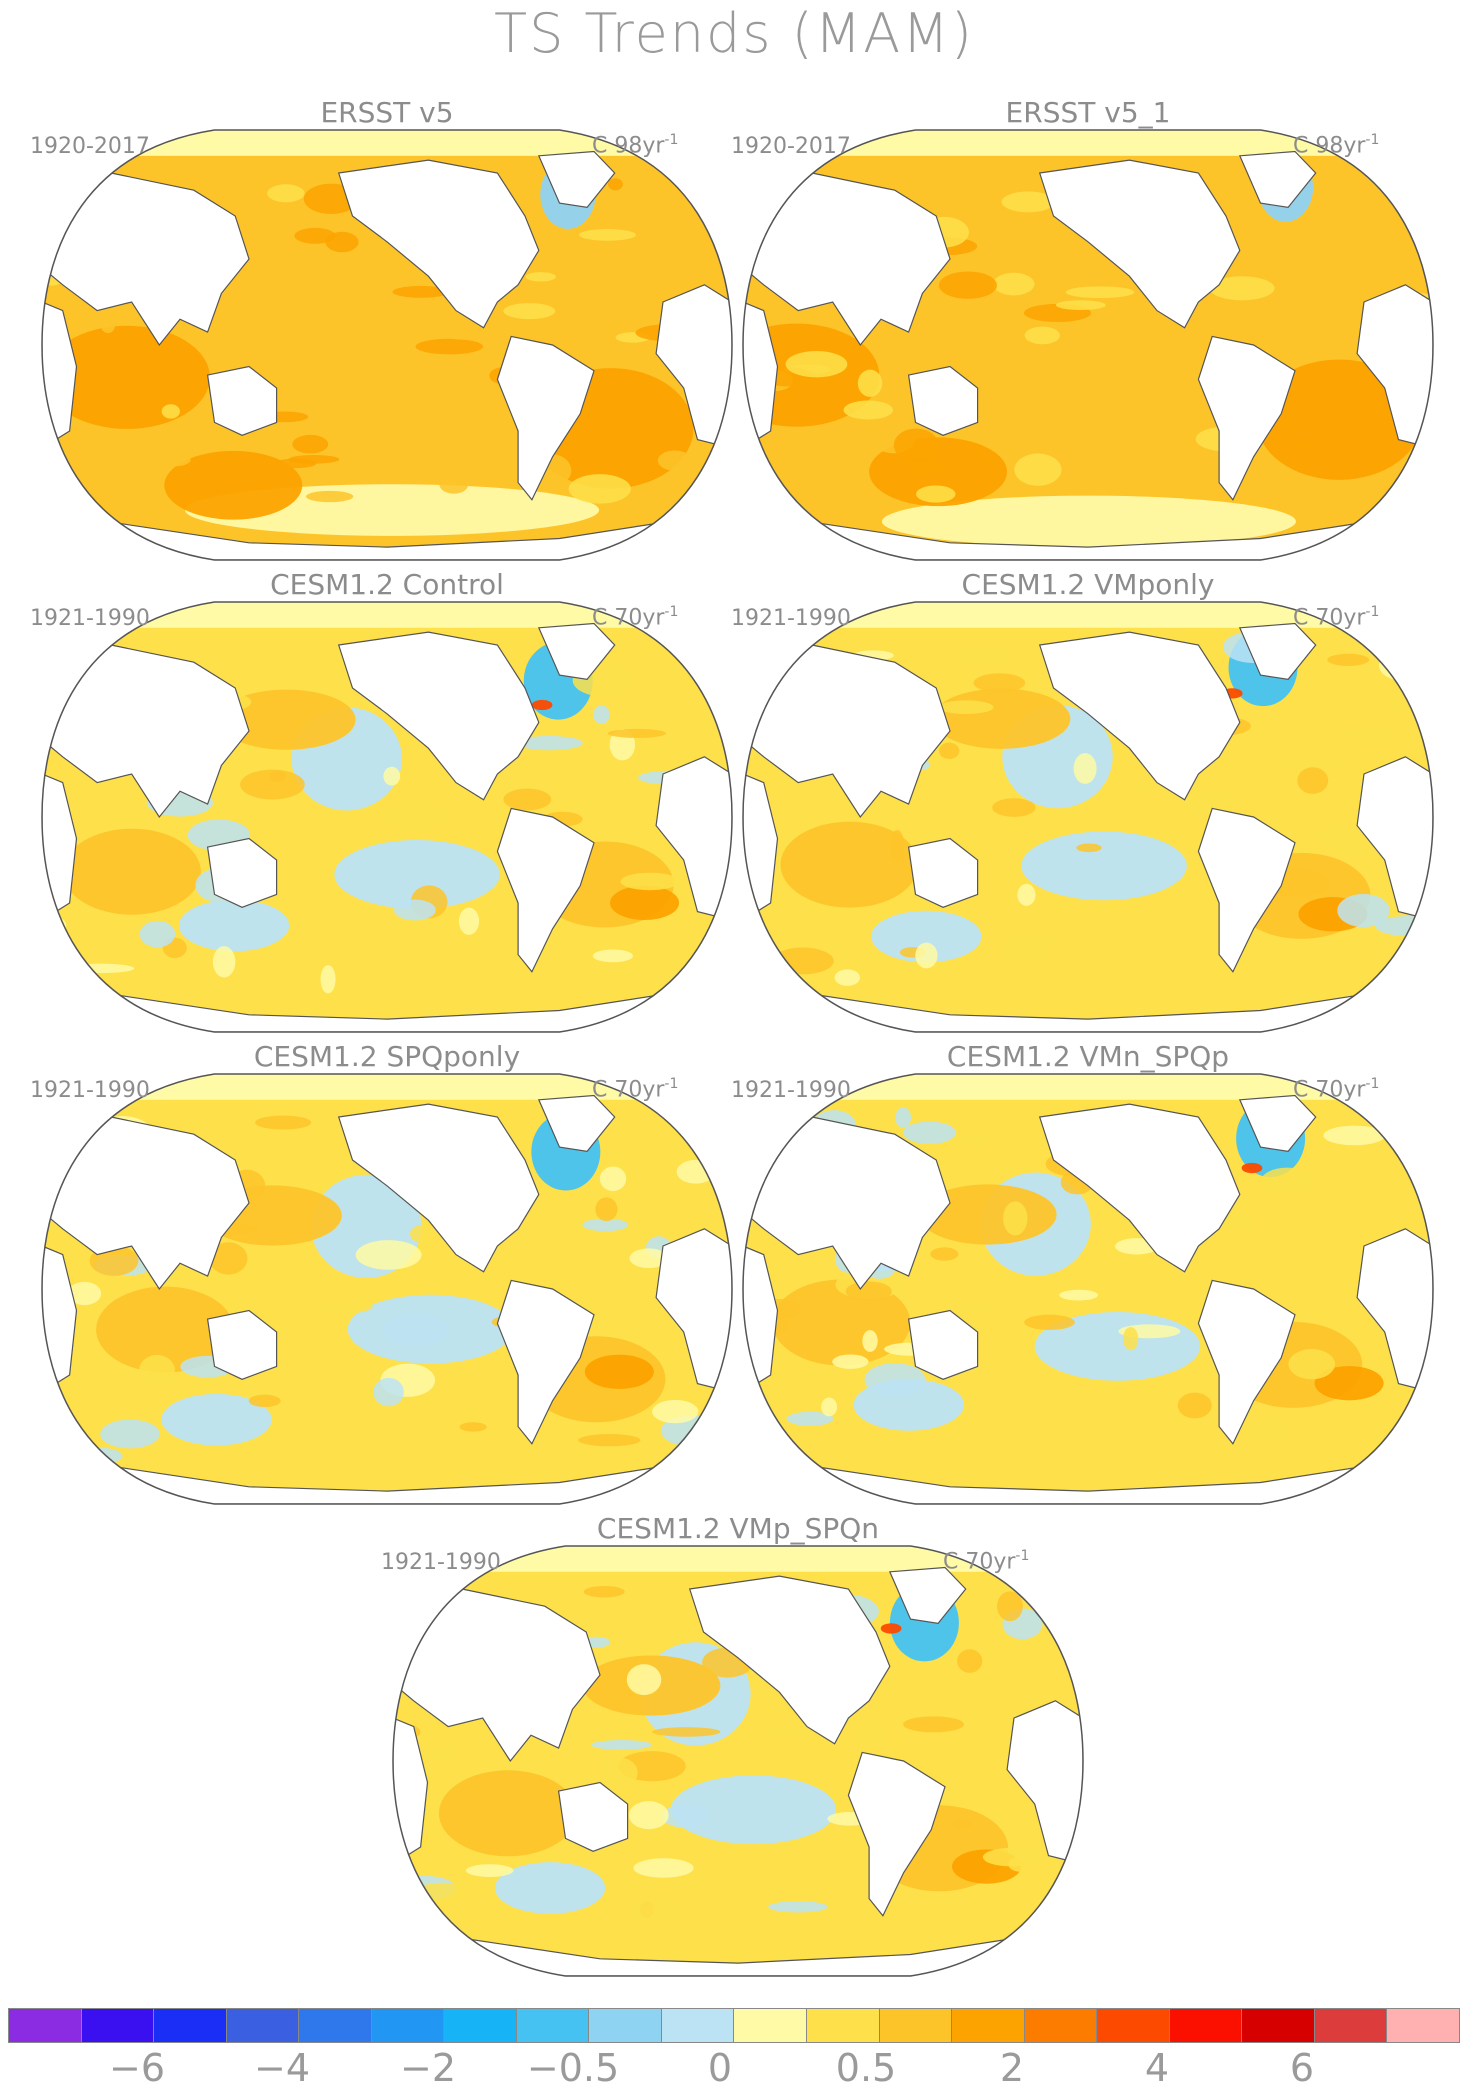 The width and height of the screenshot is (1468, 2091). I want to click on map-panel: ERSST v5 1920-2017 C 98yr-1, so click(381, 328).